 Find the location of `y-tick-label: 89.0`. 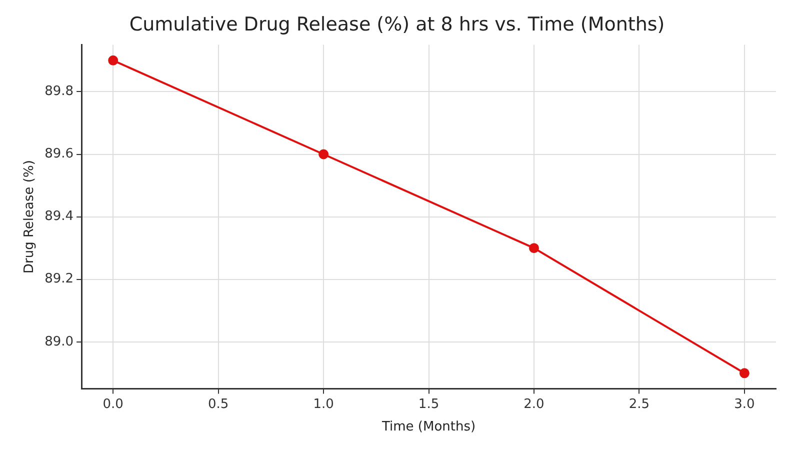

y-tick-label: 89.0 is located at coordinates (59, 342).